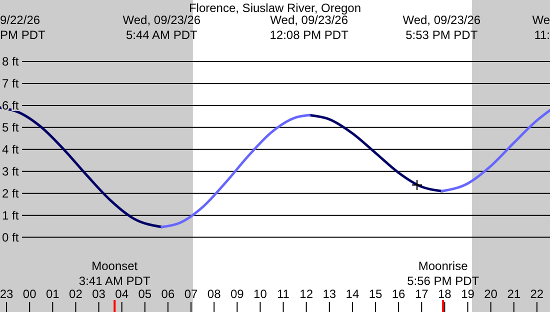 The width and height of the screenshot is (550, 312). Describe the element at coordinates (443, 273) in the screenshot. I see `annotation: Moonrise 5:56 PM PDT` at that location.